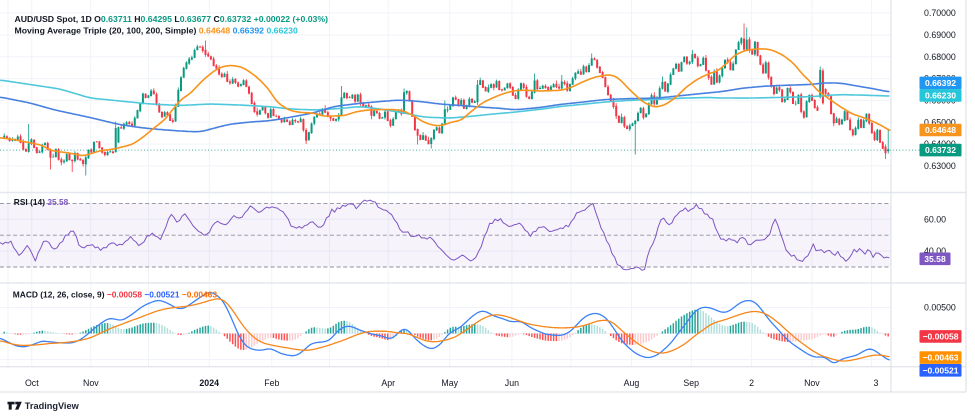 Image resolution: width=975 pixels, height=419 pixels. I want to click on svg-text: 0.68000, so click(940, 57).